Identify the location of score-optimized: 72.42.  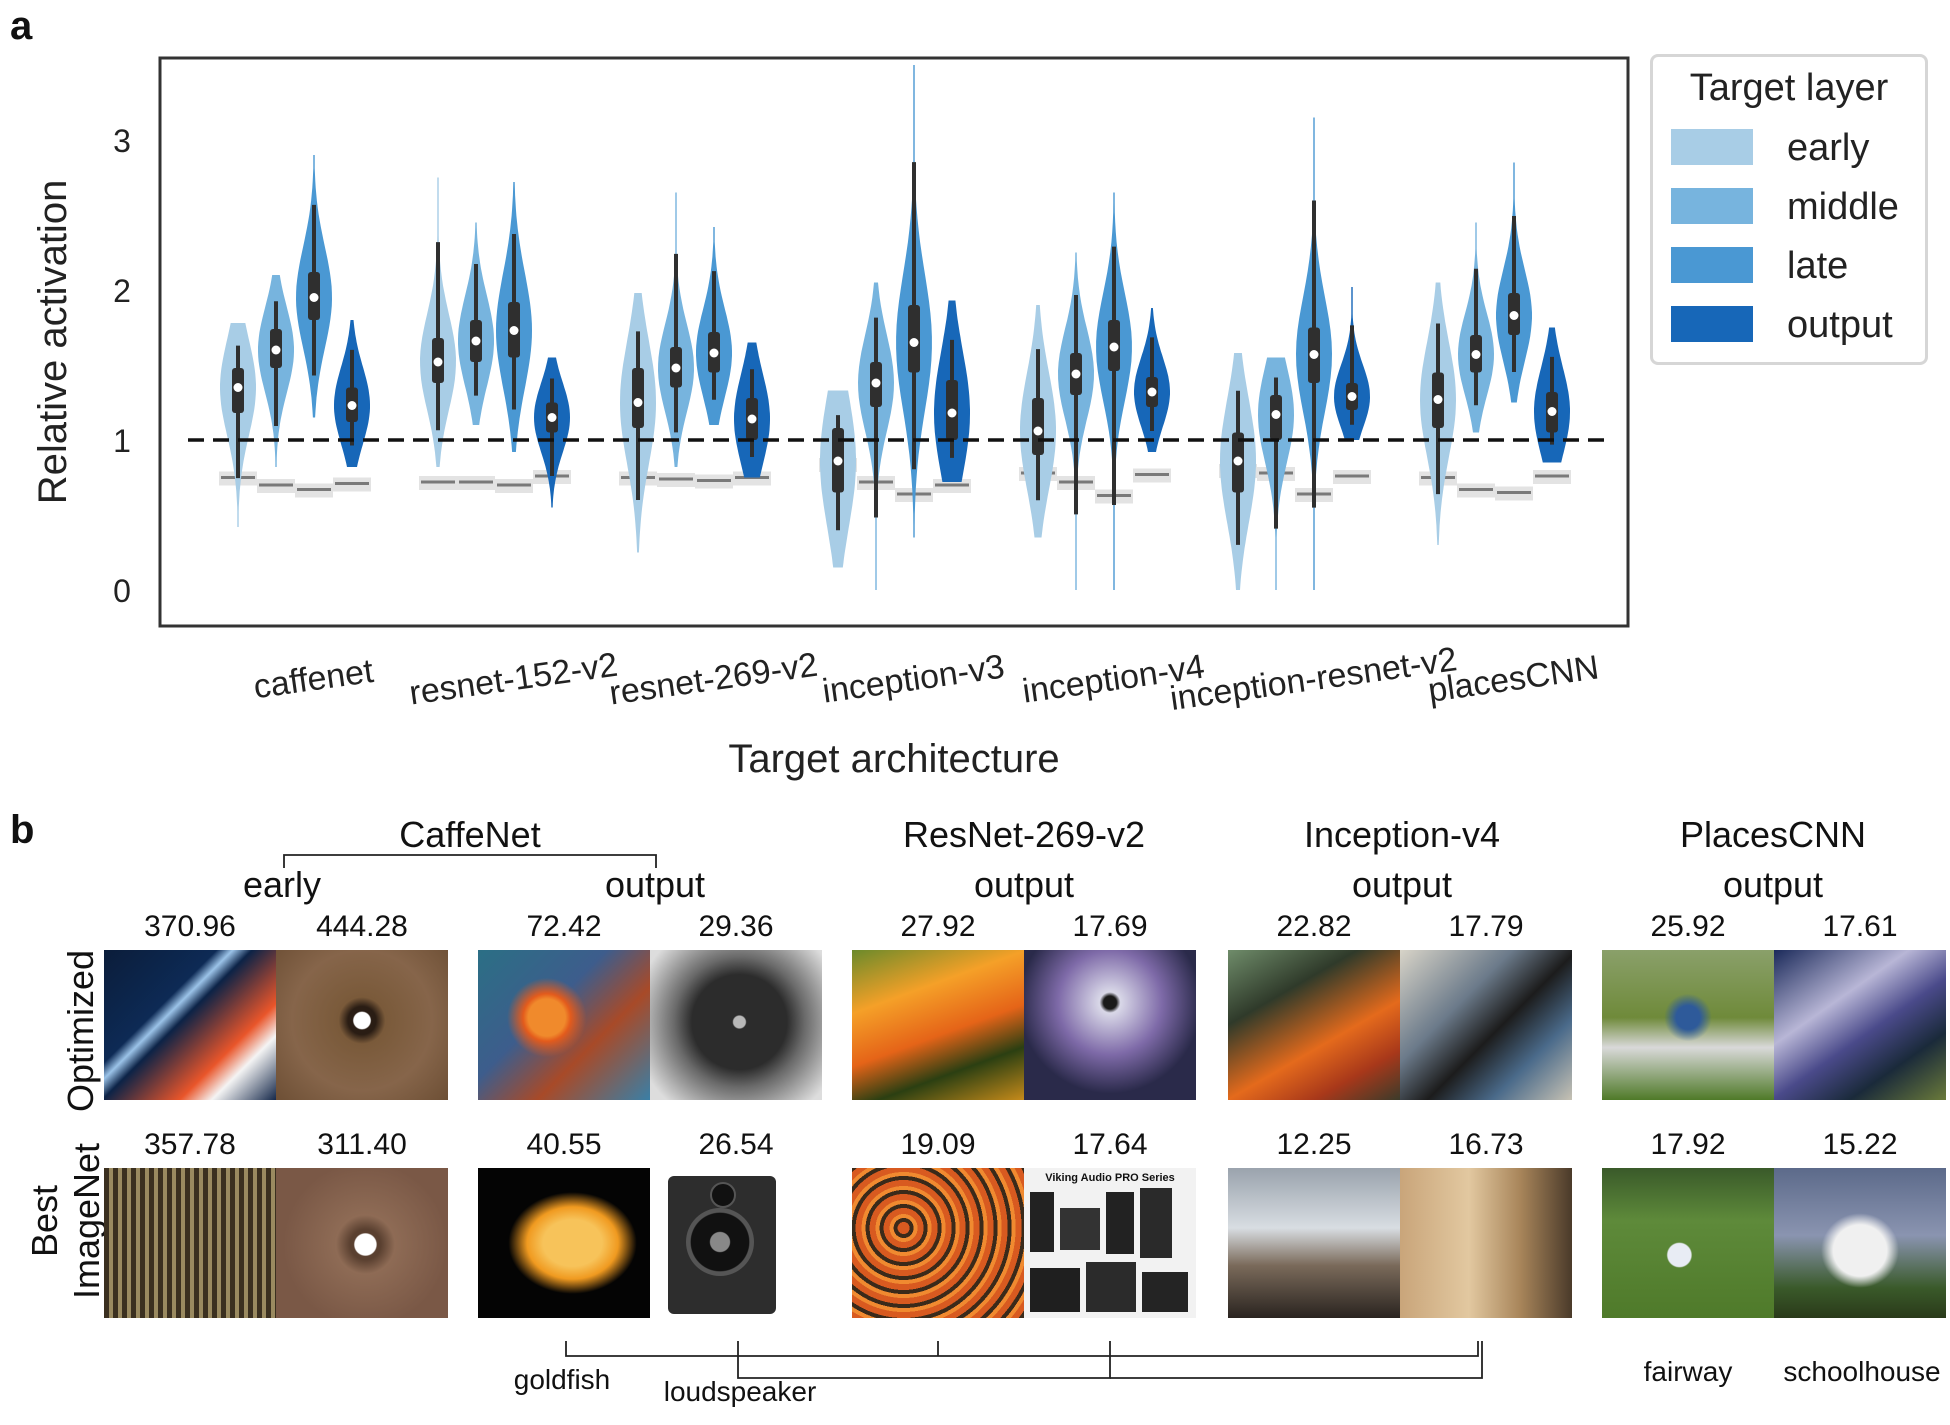
(564, 926).